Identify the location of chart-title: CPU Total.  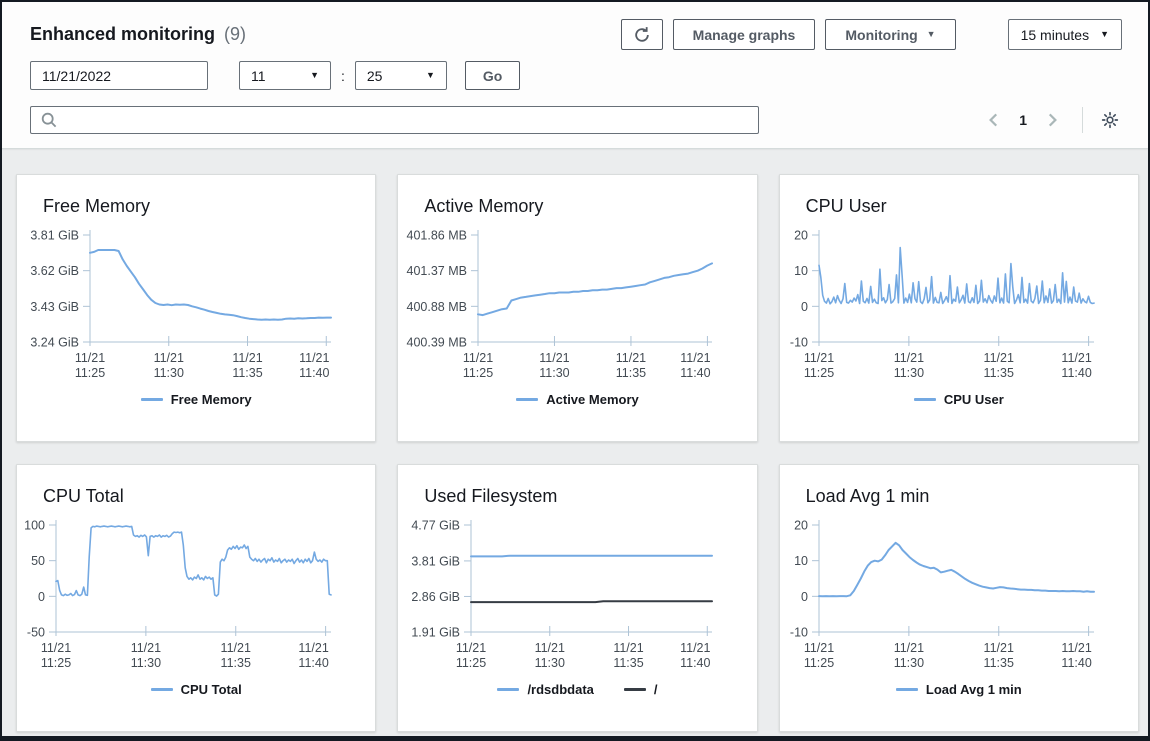
(83, 496).